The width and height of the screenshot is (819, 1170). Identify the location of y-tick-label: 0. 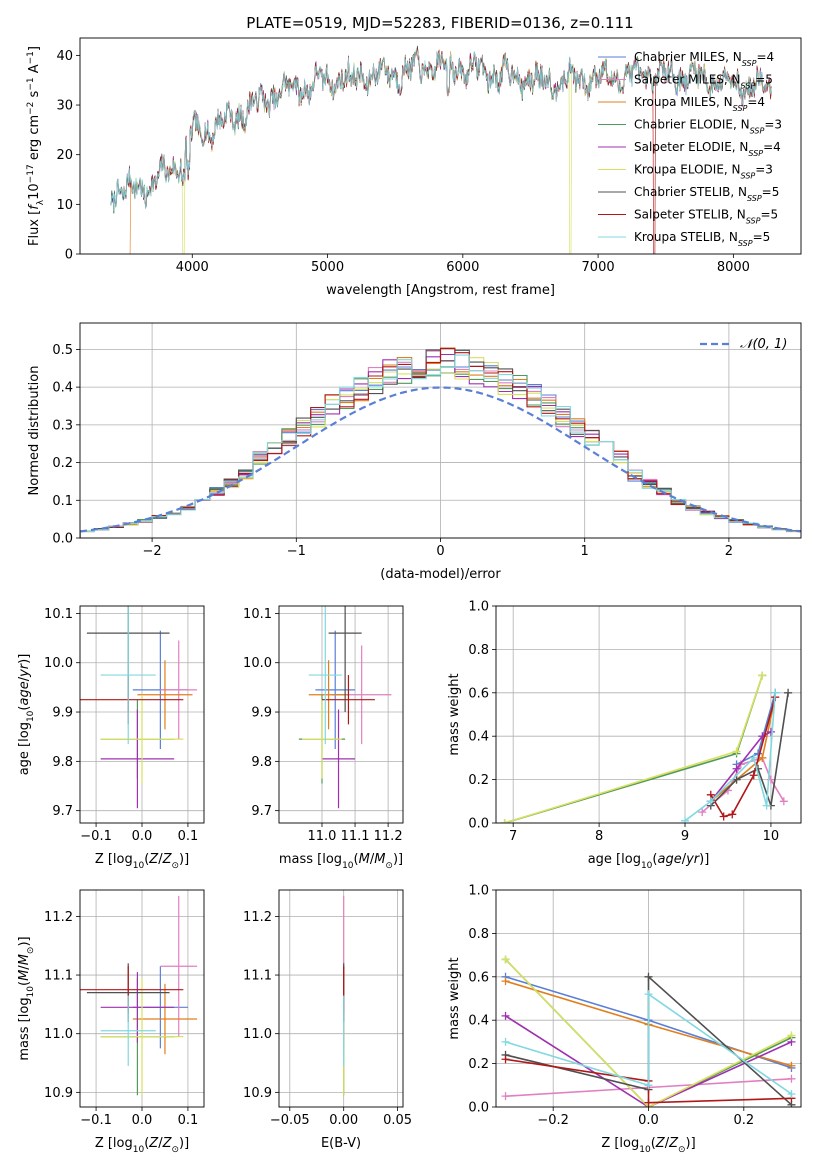
(69, 255).